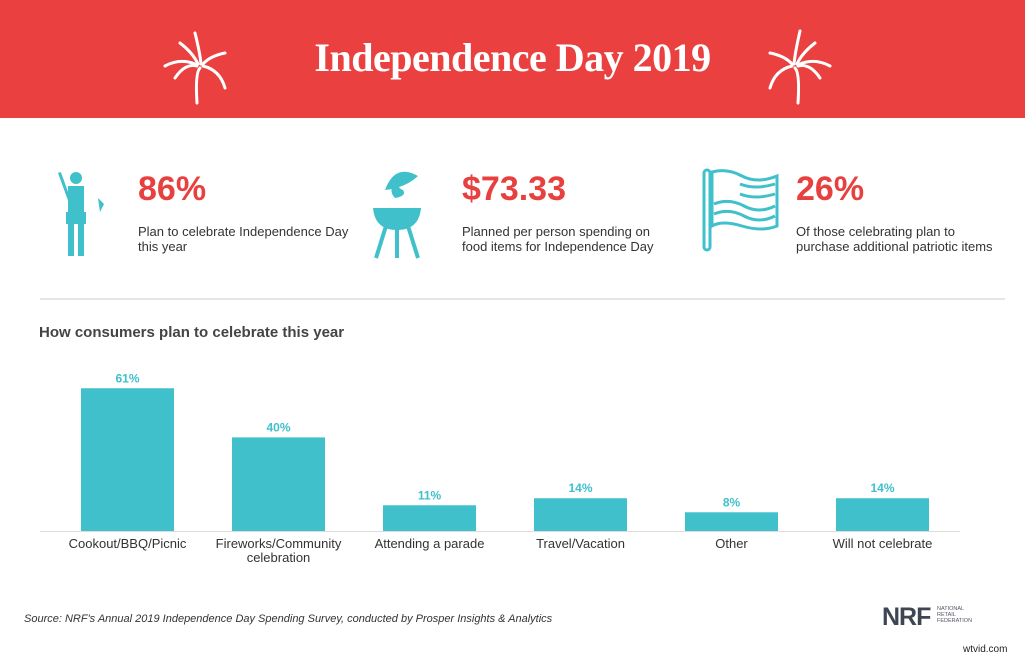 The image size is (1025, 660). I want to click on stat-value: 86%, so click(172, 189).